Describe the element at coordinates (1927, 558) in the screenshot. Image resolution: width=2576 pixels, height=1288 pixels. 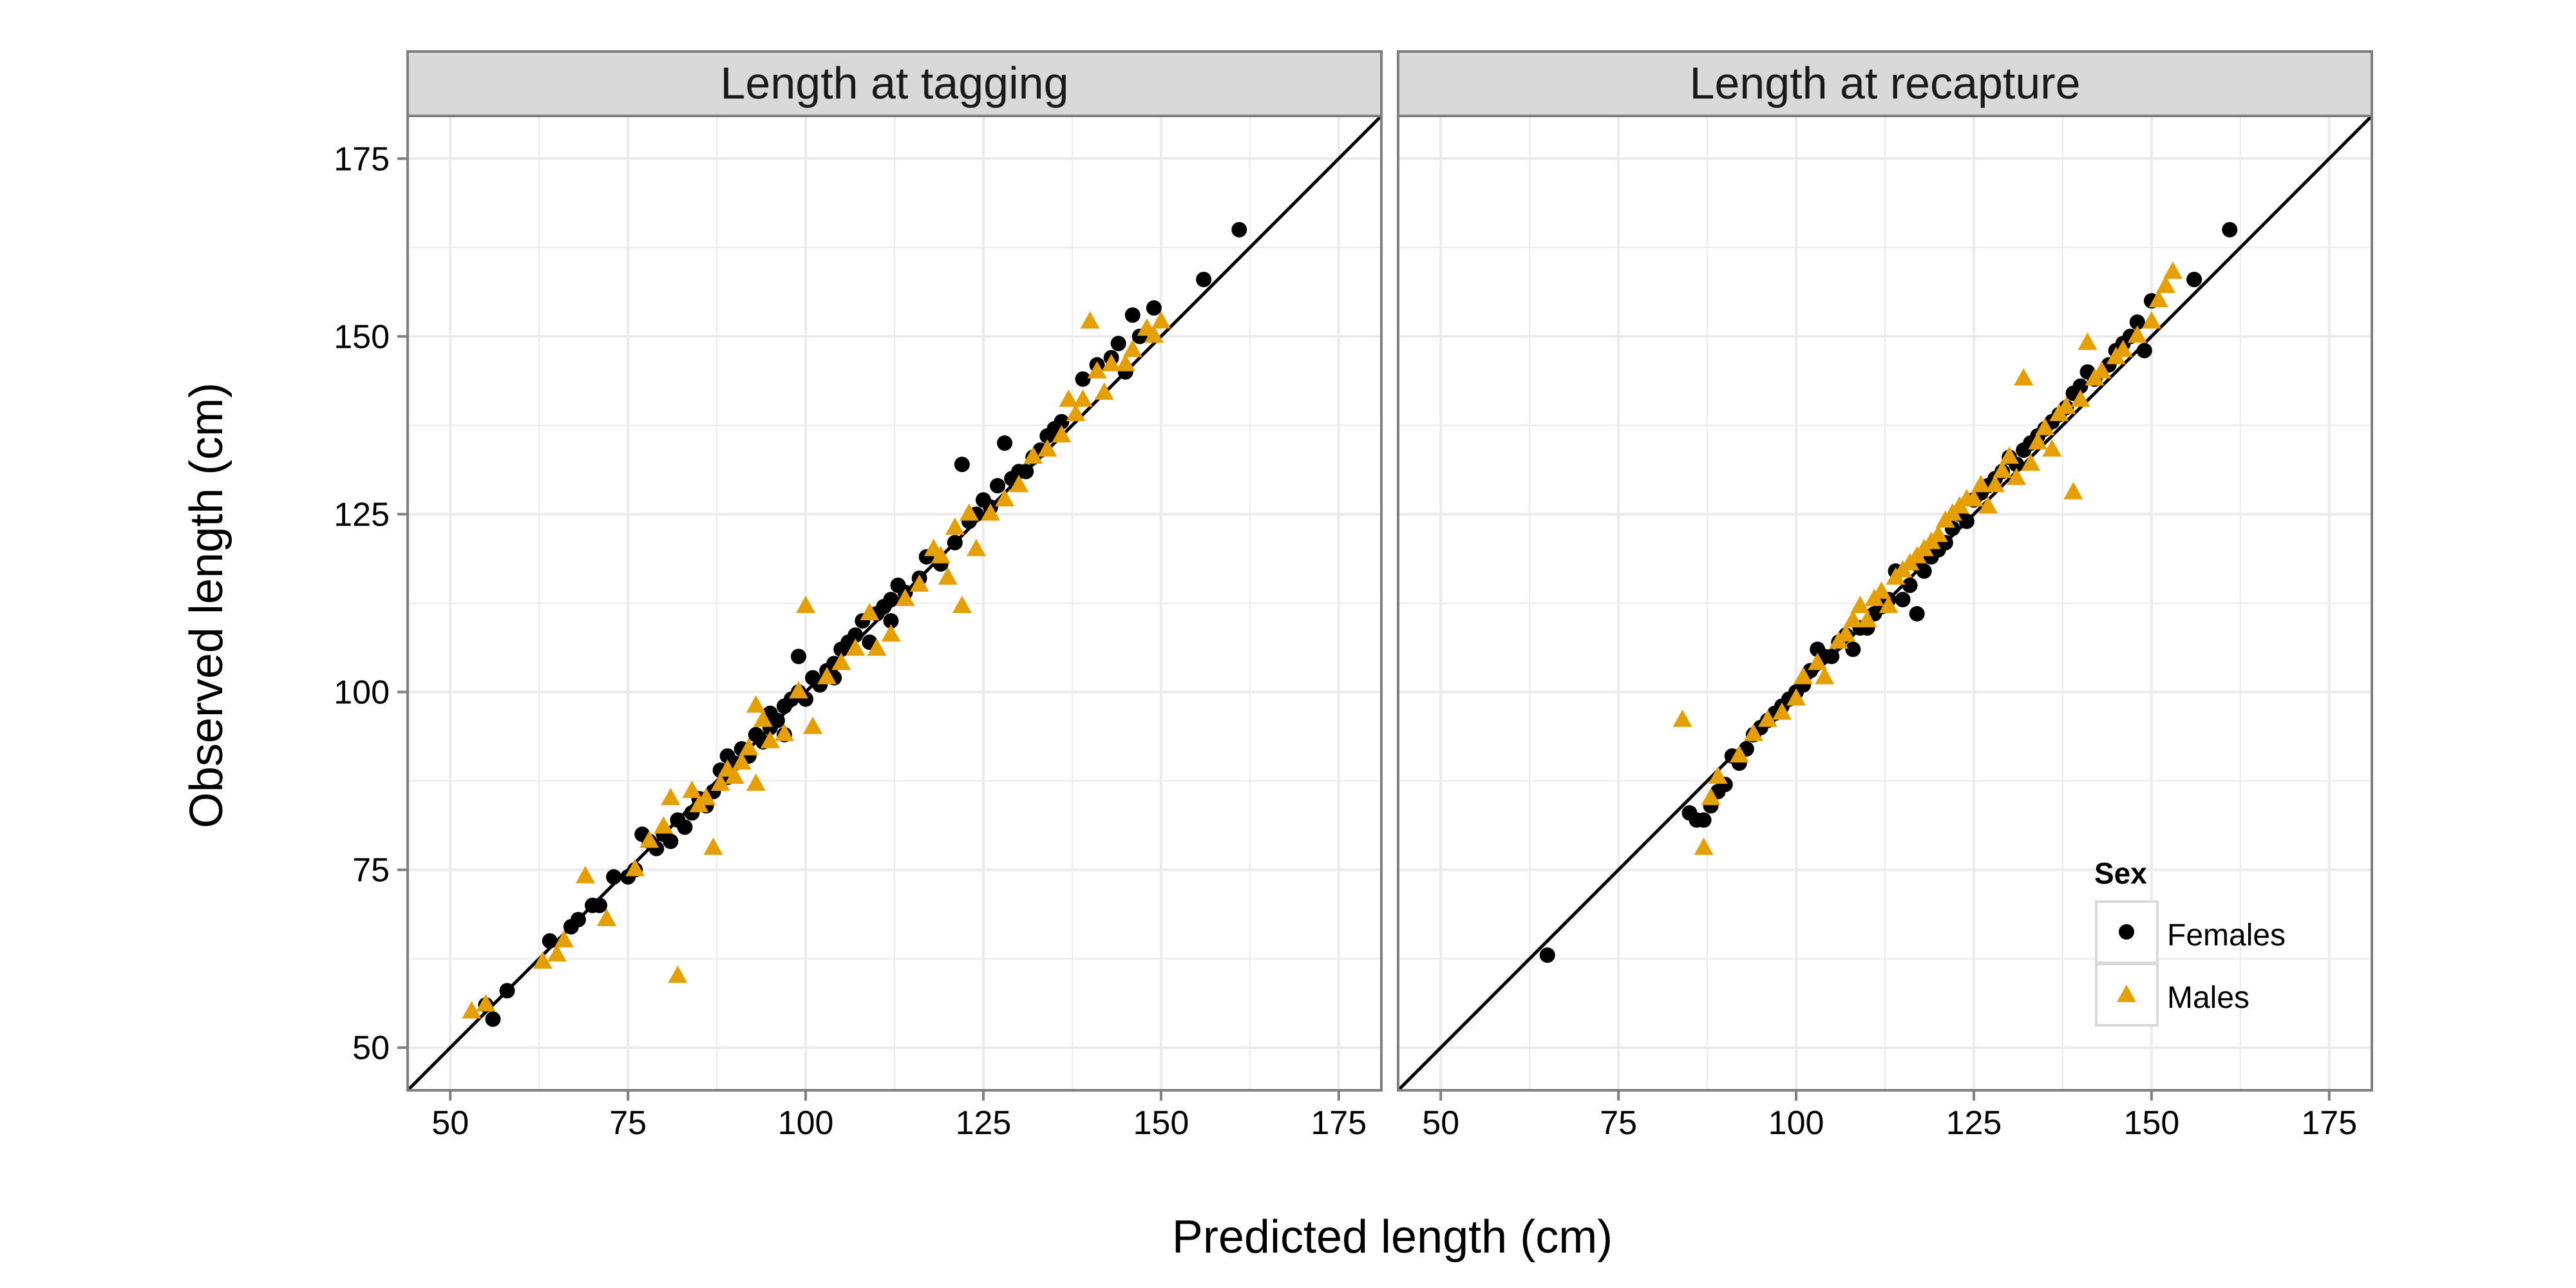
I see `series-males` at that location.